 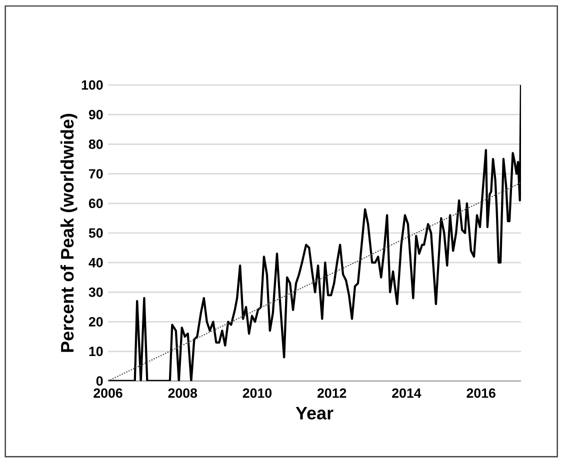 I want to click on x-tick-label: 2006, so click(x=108, y=393).